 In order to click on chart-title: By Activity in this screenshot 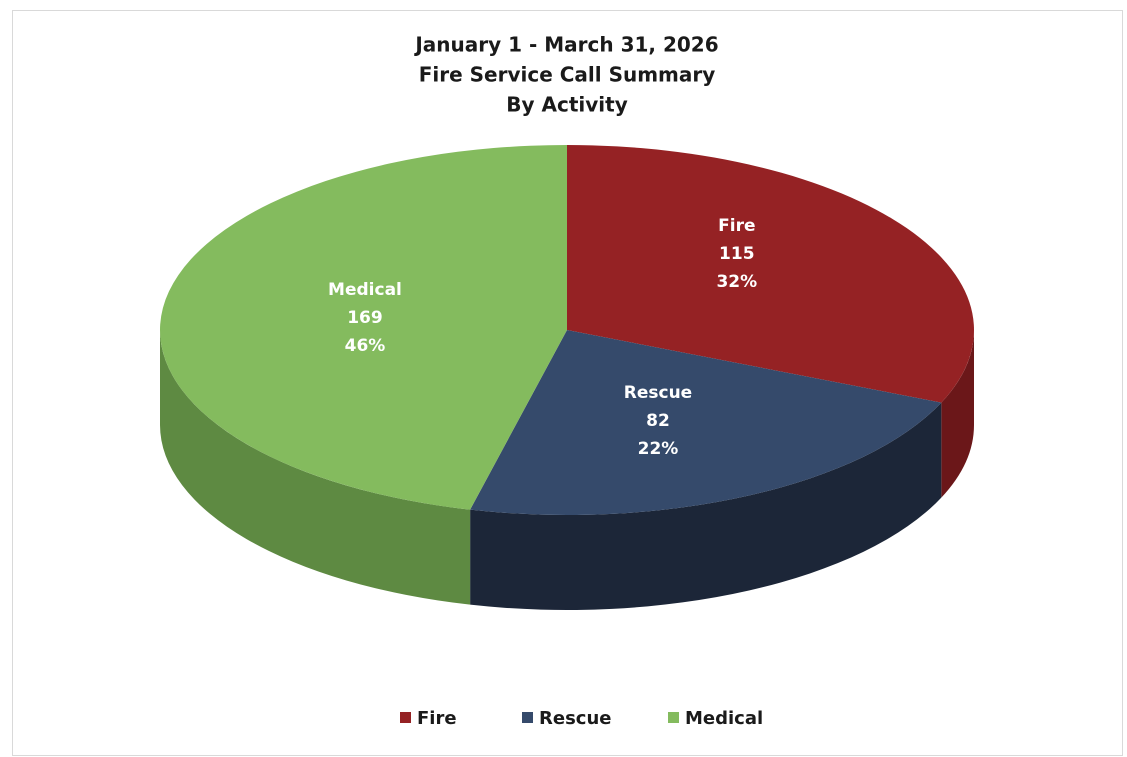, I will do `click(566, 105)`.